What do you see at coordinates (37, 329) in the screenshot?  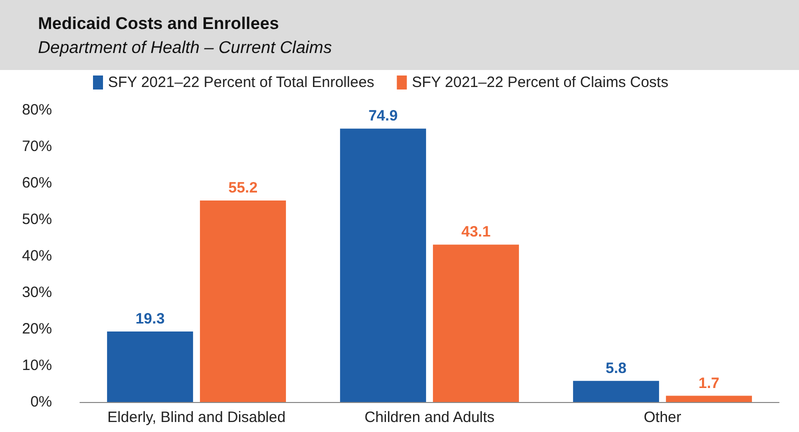 I see `y-tick-label: 20%` at bounding box center [37, 329].